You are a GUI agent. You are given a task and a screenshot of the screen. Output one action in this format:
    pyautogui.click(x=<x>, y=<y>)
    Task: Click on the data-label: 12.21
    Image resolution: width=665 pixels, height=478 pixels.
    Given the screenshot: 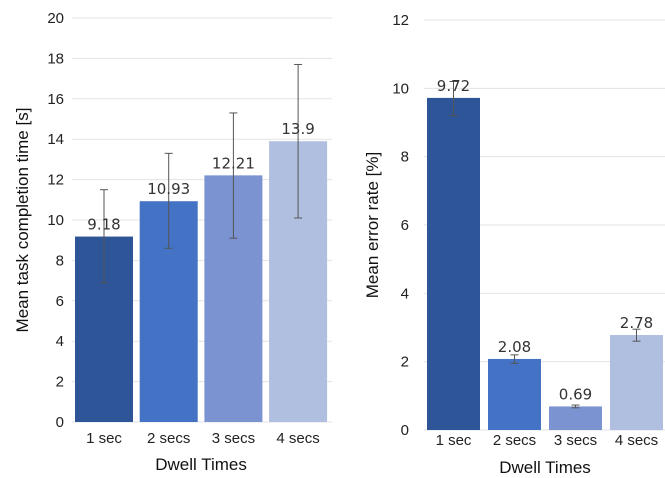 What is the action you would take?
    pyautogui.click(x=233, y=163)
    